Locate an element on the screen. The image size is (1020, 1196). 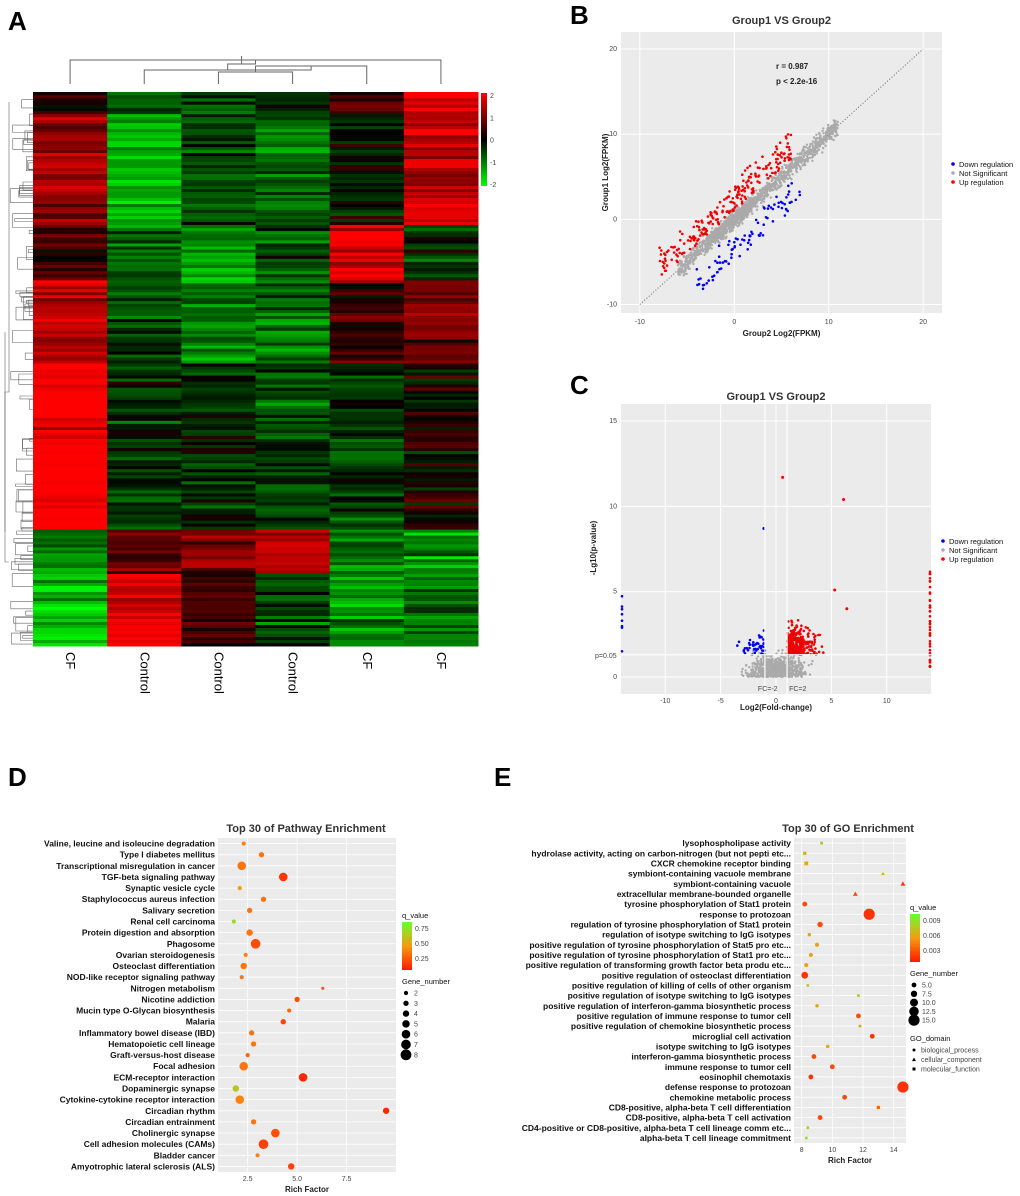
colorbar-tick: -1 is located at coordinates (493, 163).